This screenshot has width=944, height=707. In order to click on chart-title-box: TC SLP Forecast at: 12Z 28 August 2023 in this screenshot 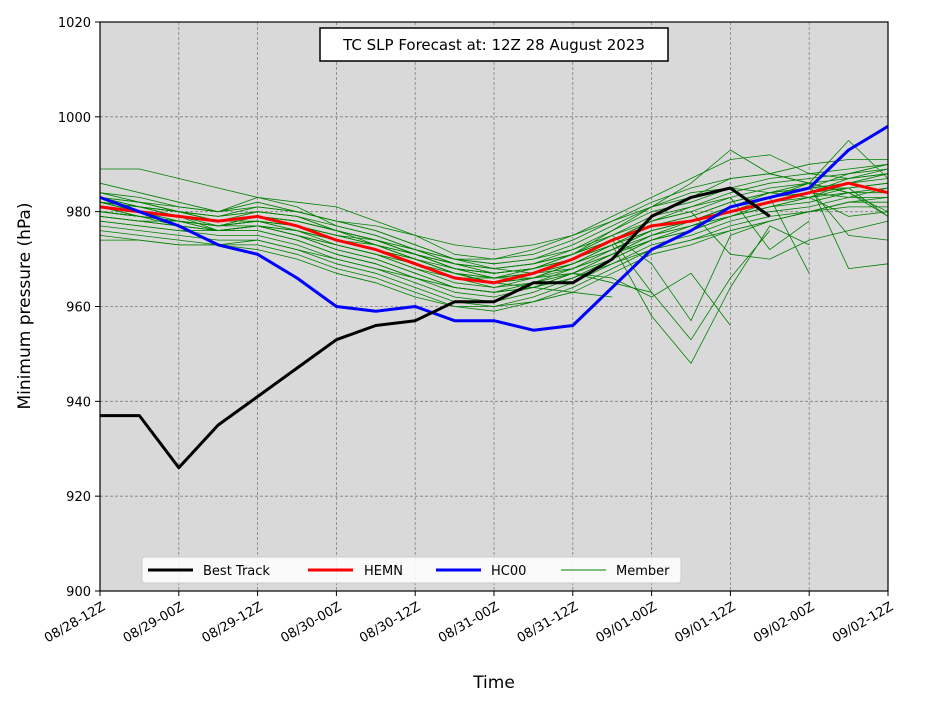, I will do `click(494, 44)`.